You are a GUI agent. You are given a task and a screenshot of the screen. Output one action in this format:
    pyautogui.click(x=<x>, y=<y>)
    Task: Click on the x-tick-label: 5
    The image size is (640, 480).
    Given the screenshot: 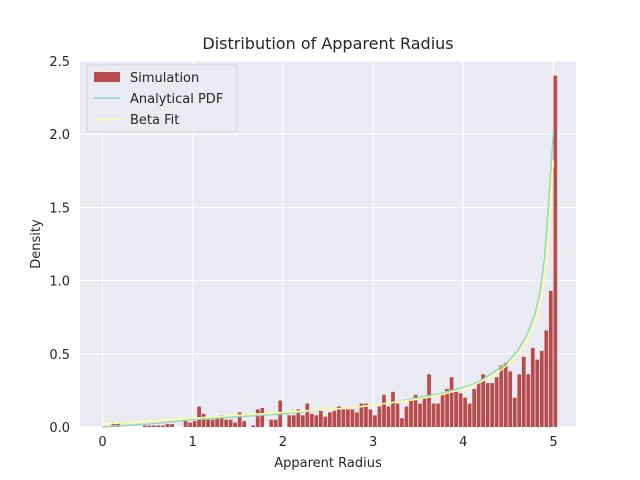 What is the action you would take?
    pyautogui.click(x=553, y=442)
    